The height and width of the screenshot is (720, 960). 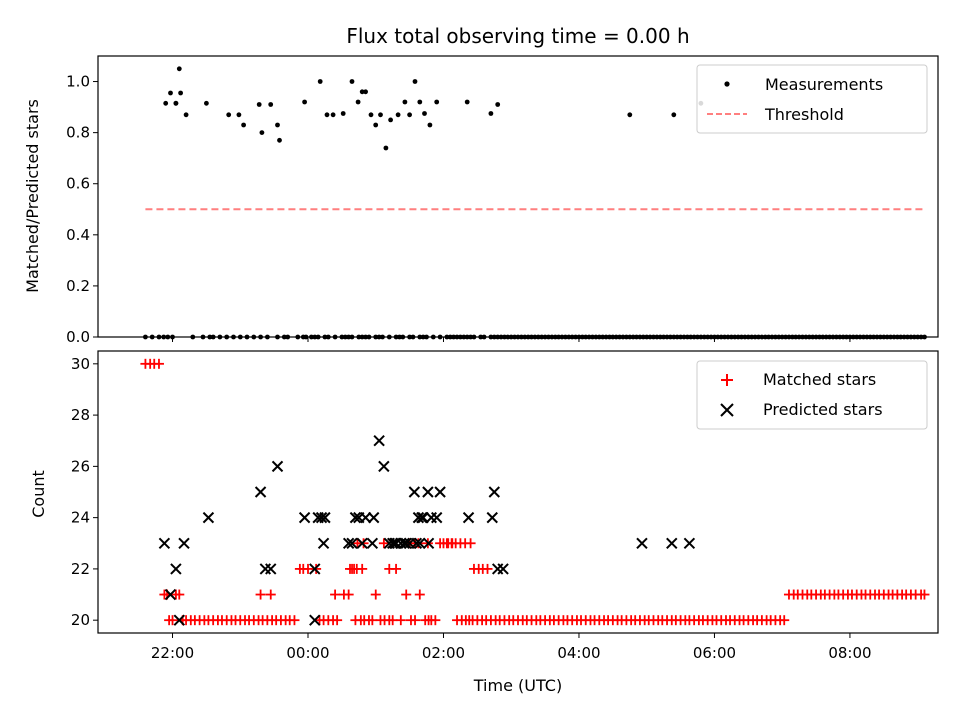 What do you see at coordinates (823, 409) in the screenshot?
I see `predicted-legend-label: Predicted stars` at bounding box center [823, 409].